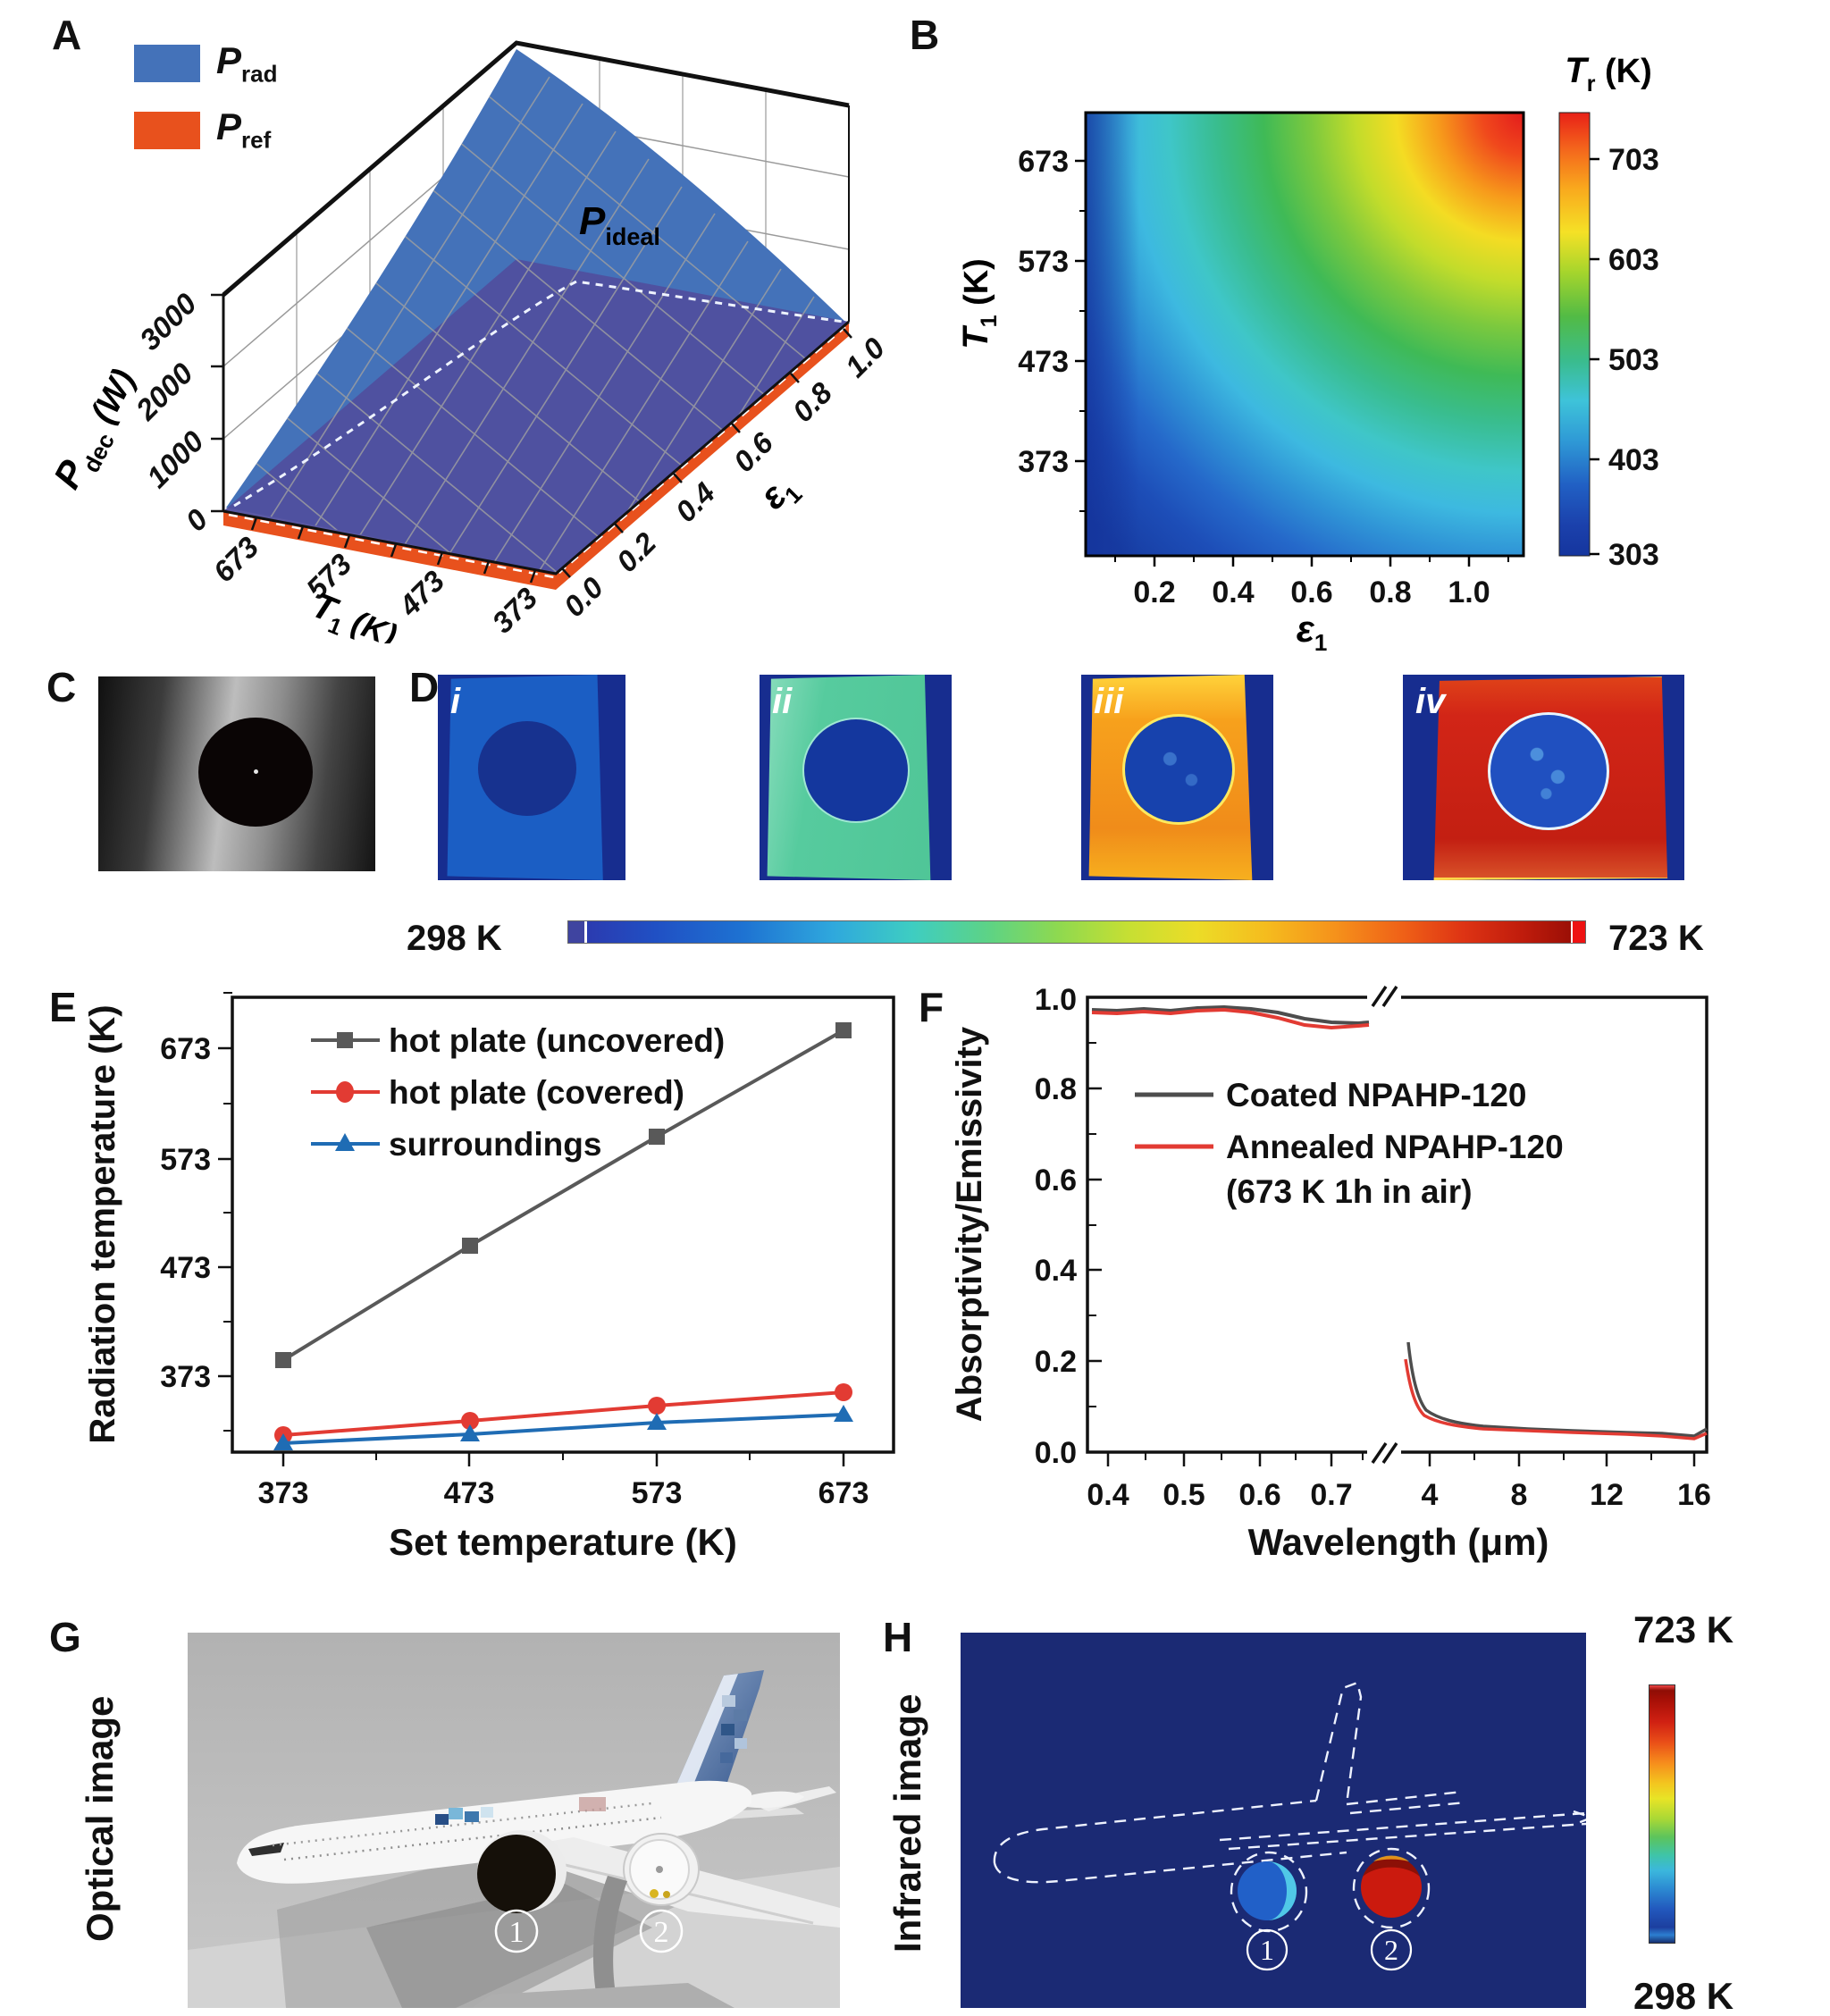 The width and height of the screenshot is (1830, 2016). Describe the element at coordinates (393, 550) in the screenshot. I see `x-axis-ticks` at that location.